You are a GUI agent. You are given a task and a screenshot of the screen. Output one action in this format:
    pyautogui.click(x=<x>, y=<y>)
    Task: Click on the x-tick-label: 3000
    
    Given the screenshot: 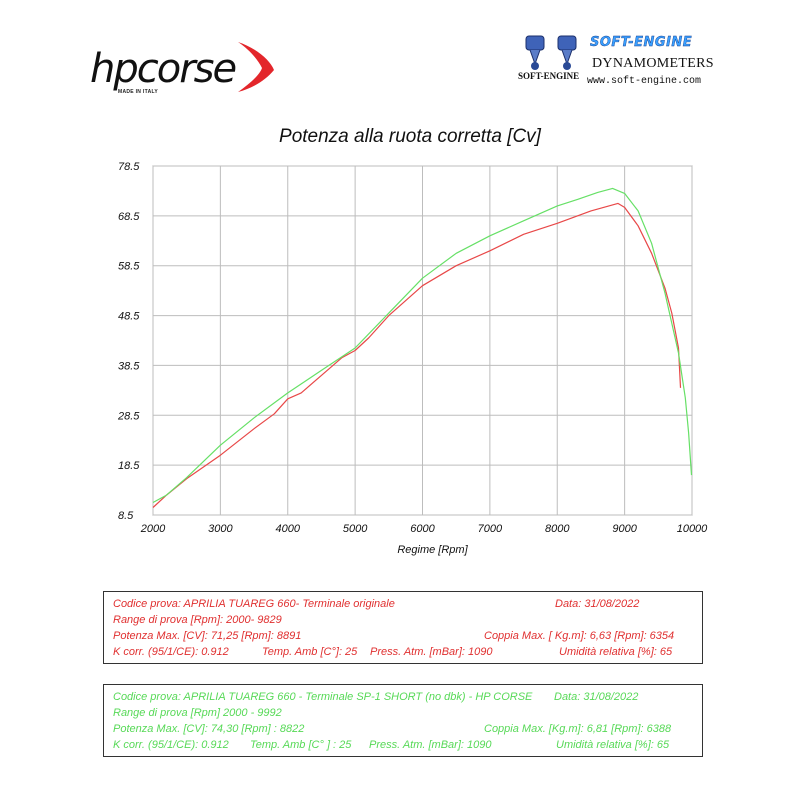 What is the action you would take?
    pyautogui.click(x=220, y=529)
    